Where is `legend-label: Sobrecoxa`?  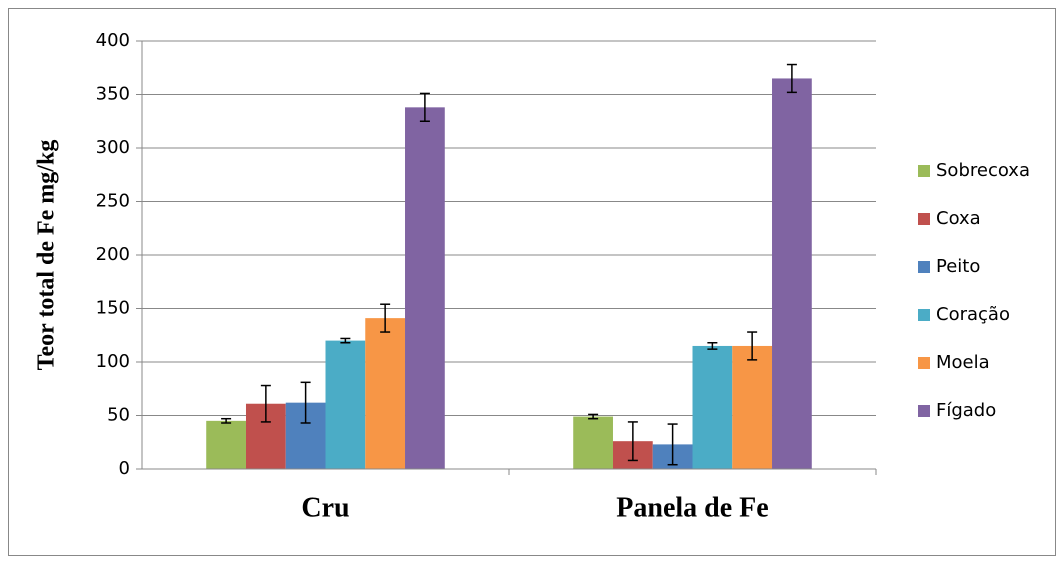
legend-label: Sobrecoxa is located at coordinates (983, 170).